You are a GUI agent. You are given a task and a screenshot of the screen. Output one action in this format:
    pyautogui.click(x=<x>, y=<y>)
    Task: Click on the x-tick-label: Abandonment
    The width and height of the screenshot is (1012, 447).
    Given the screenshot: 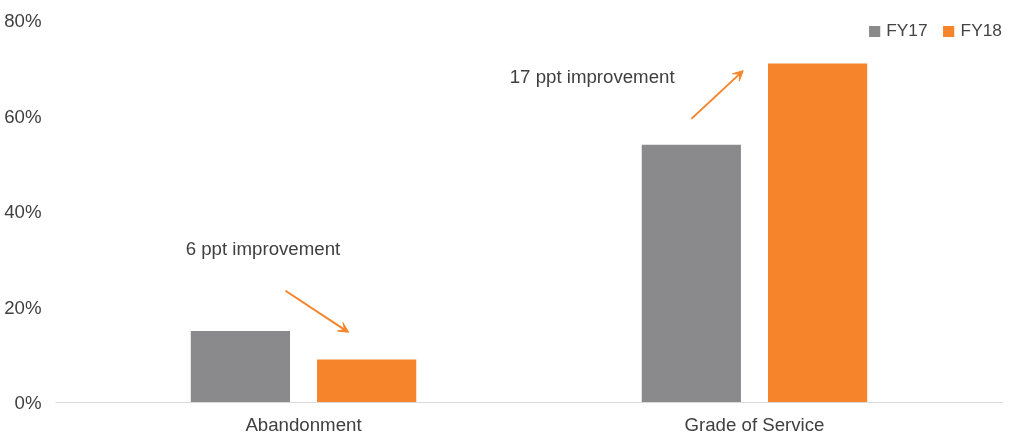 What is the action you would take?
    pyautogui.click(x=304, y=424)
    